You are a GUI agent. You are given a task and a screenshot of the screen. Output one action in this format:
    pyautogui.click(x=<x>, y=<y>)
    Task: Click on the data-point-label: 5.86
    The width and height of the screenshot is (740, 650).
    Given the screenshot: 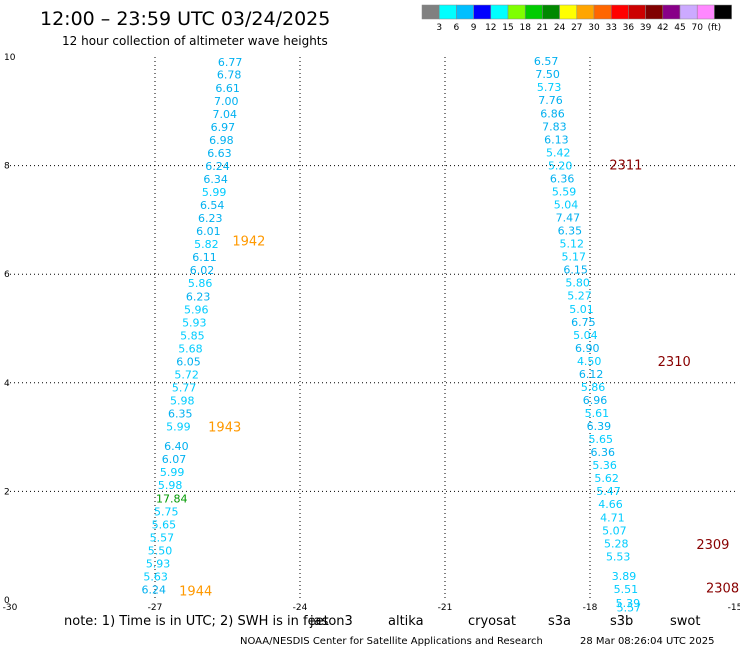 What is the action you would take?
    pyautogui.click(x=593, y=387)
    